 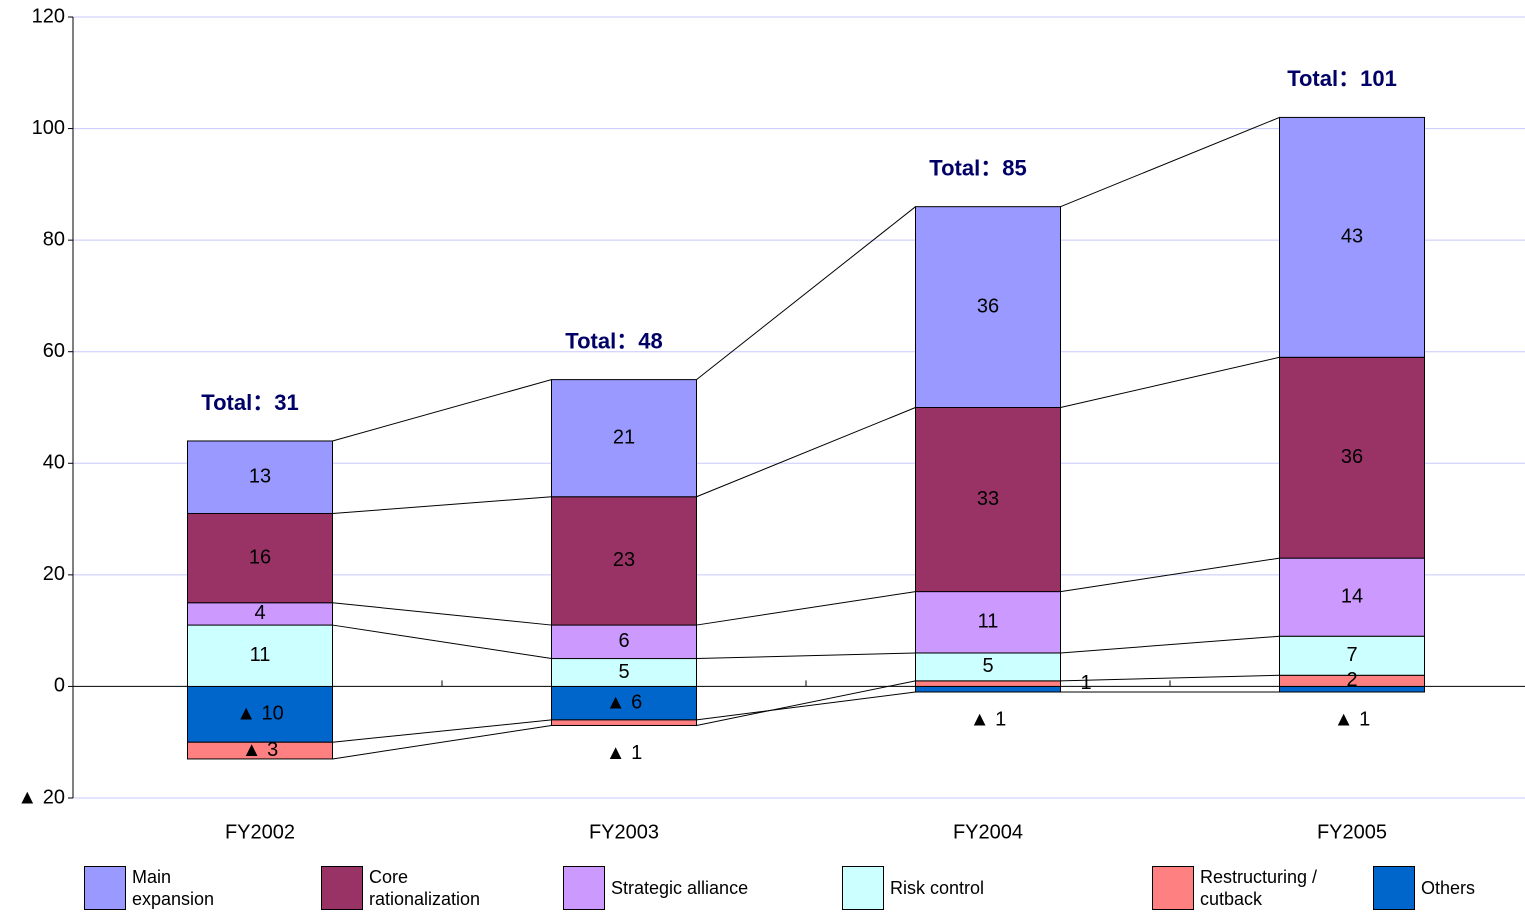 I want to click on legend-item: Strategic alliance, so click(x=663, y=888).